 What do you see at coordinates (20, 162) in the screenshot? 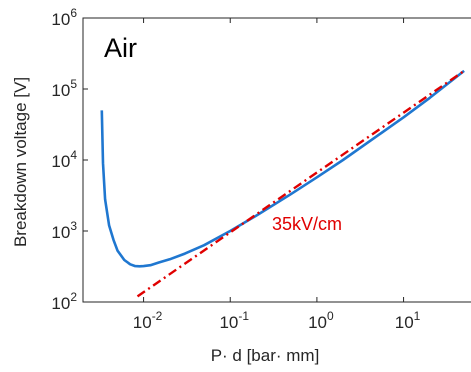
I see `y-axis-label: Breakdown voltage [V]` at bounding box center [20, 162].